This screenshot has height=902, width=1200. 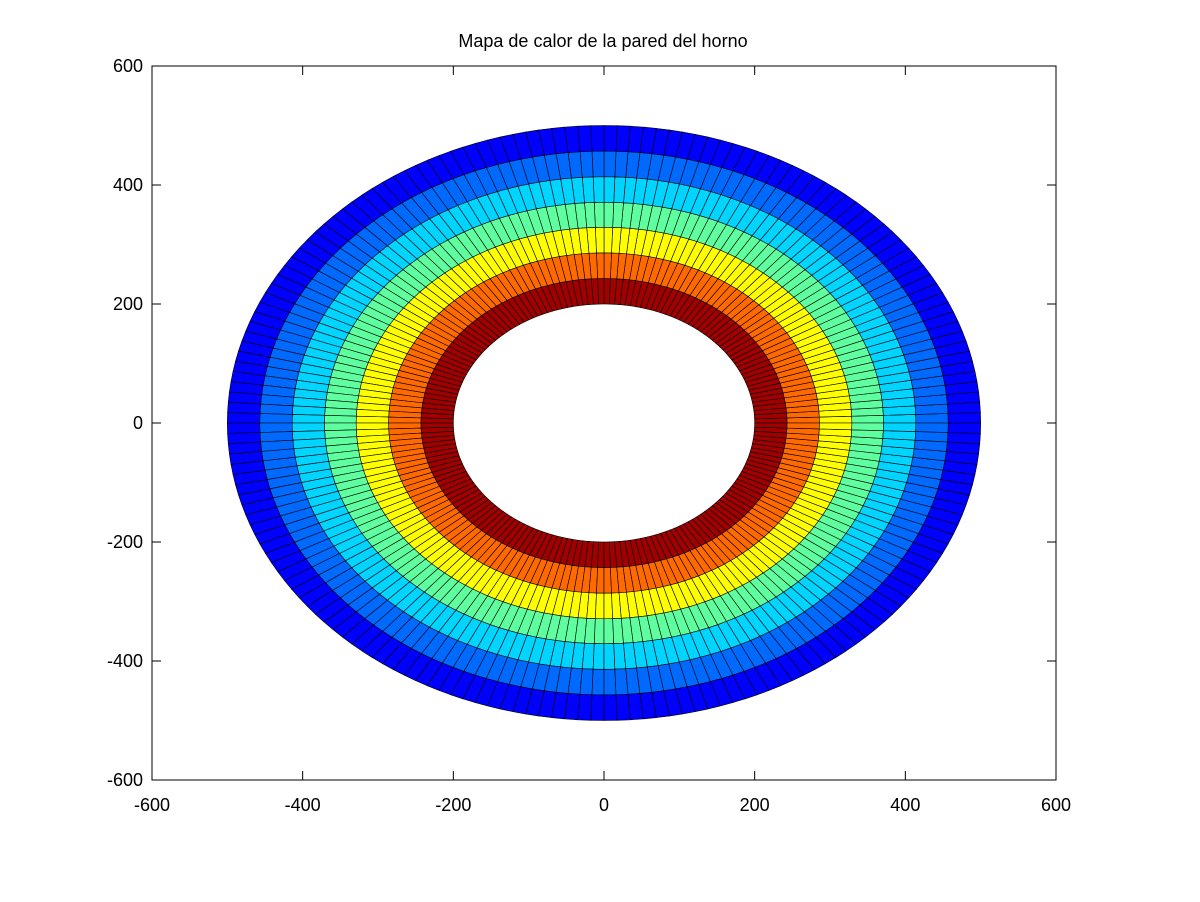 I want to click on y-tick-label: 0, so click(x=138, y=423).